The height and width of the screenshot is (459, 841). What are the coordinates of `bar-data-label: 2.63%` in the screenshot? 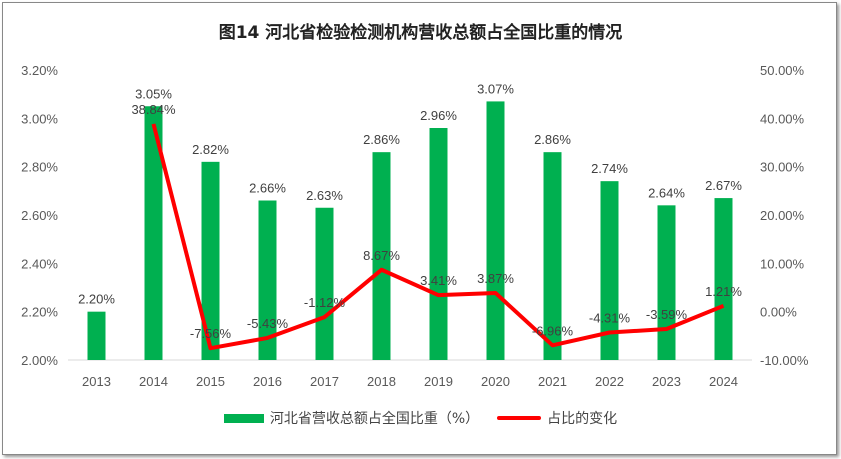 It's located at (324, 195).